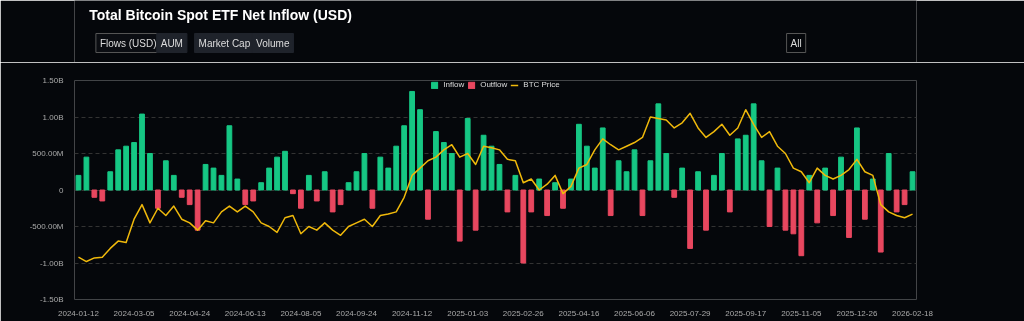 This screenshot has width=1024, height=321. Describe the element at coordinates (913, 313) in the screenshot. I see `x-tick-label: 2026-02-18` at that location.